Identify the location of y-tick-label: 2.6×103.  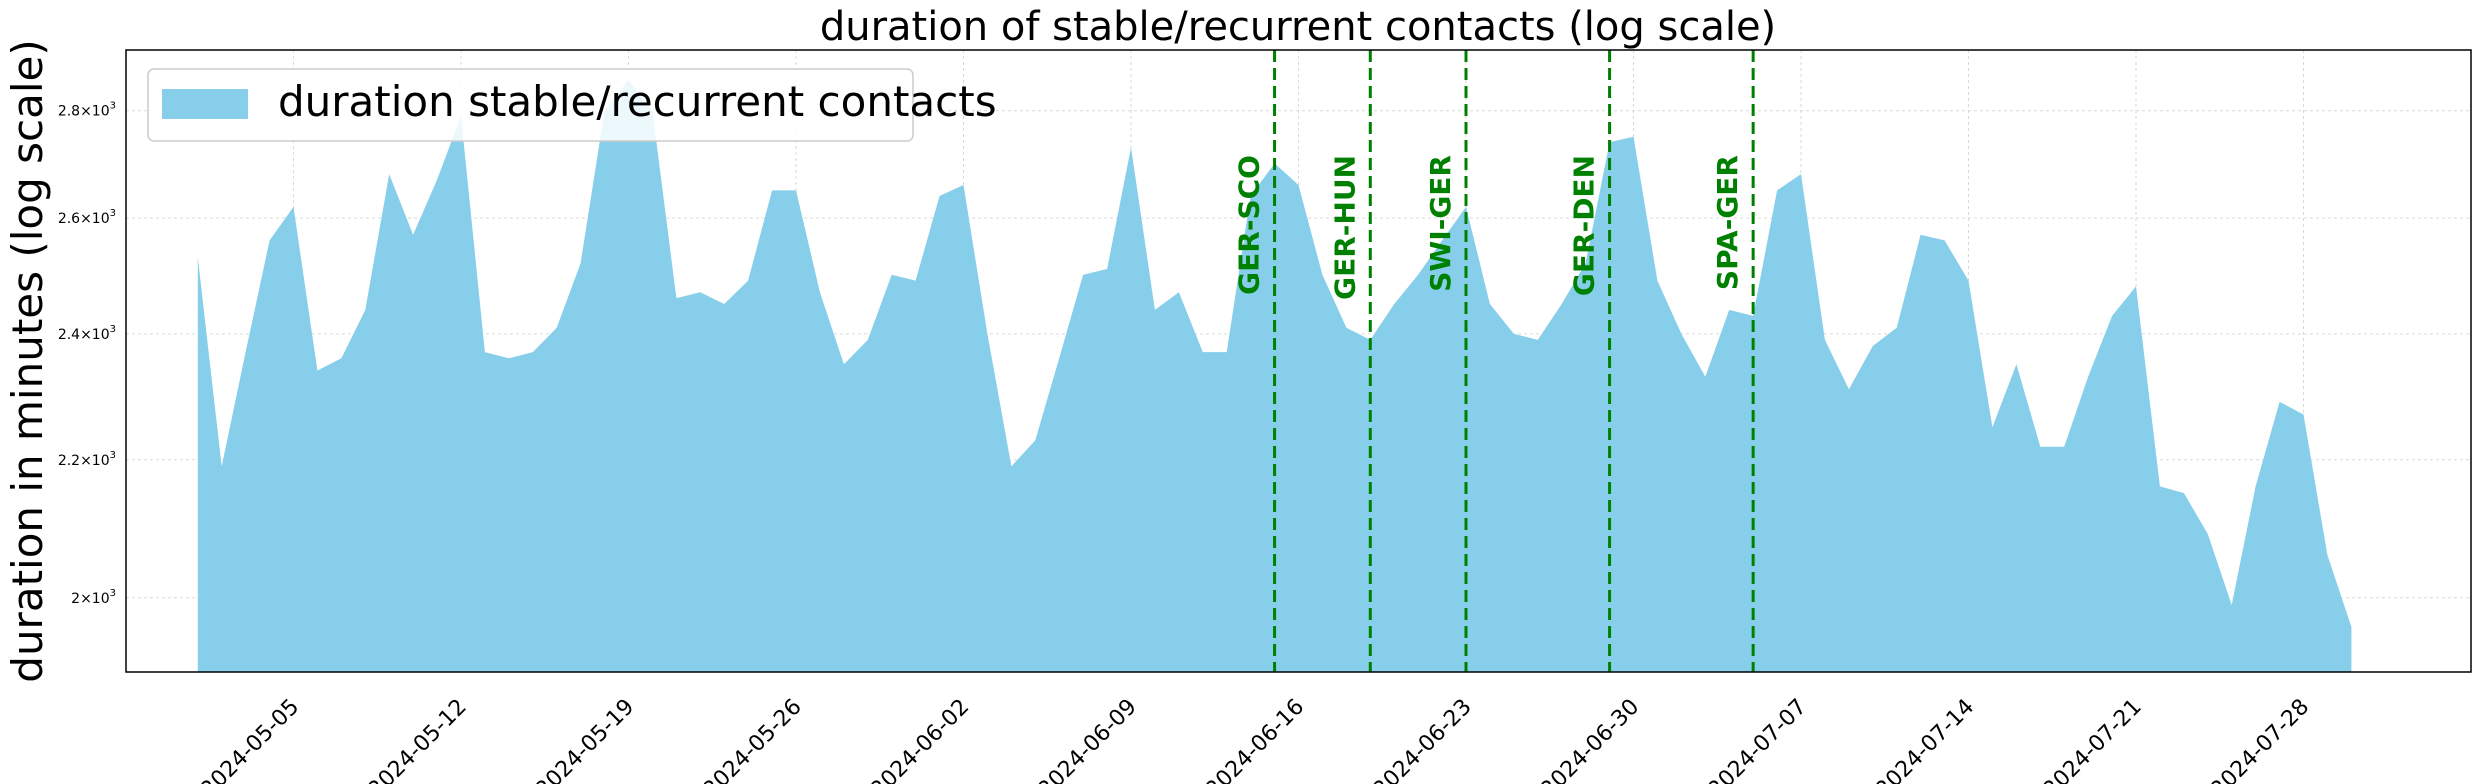
(87, 217).